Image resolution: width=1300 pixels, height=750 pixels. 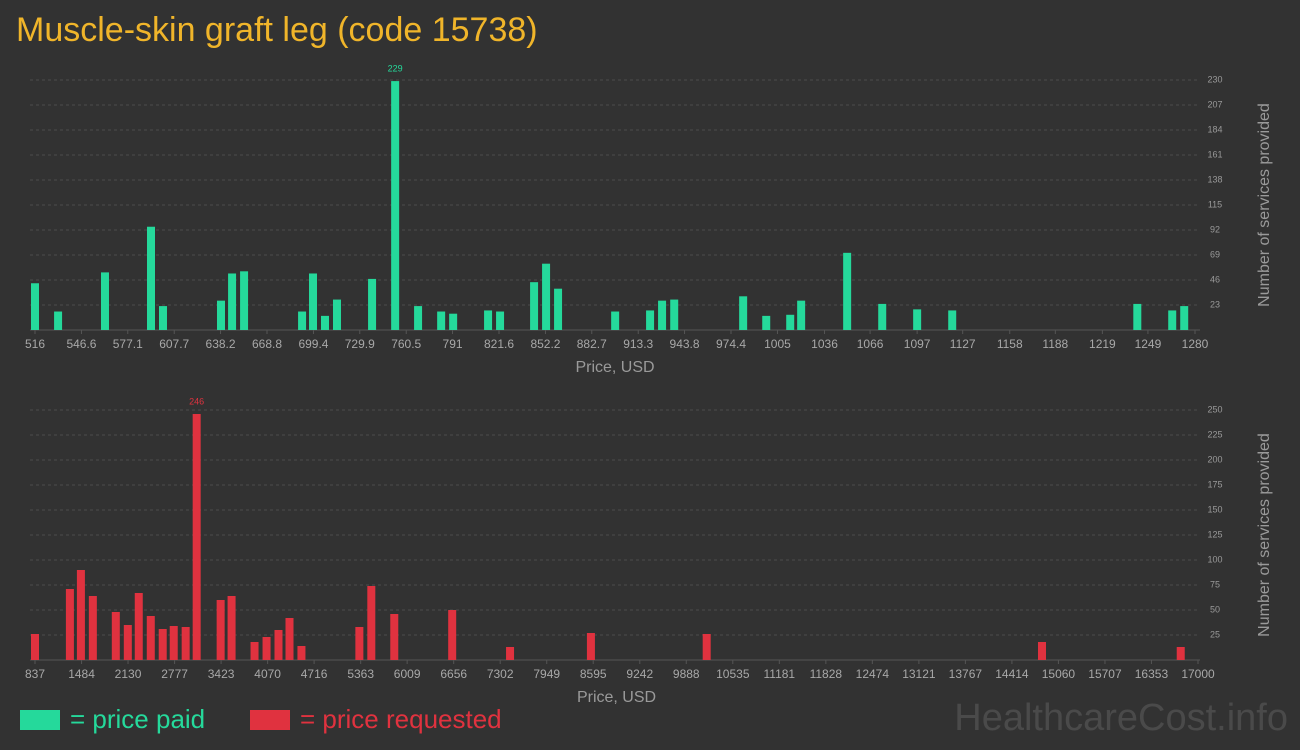 What do you see at coordinates (81, 674) in the screenshot?
I see `x-tick-label: 1484` at bounding box center [81, 674].